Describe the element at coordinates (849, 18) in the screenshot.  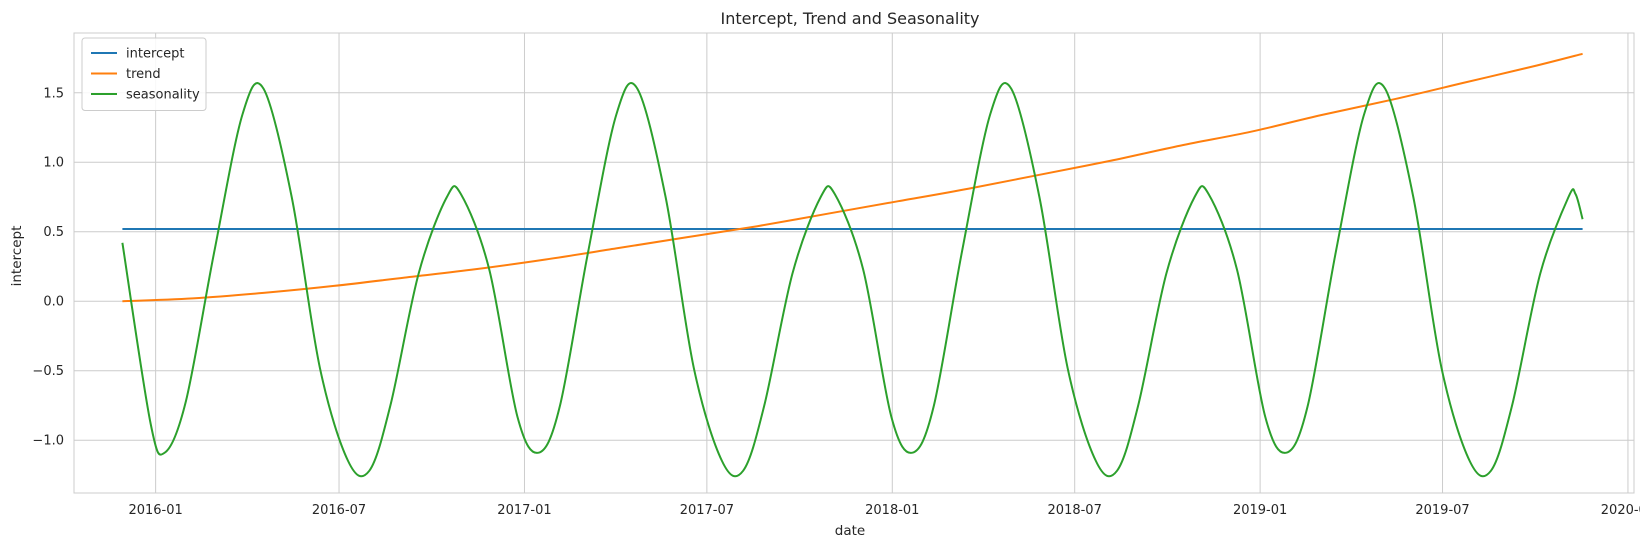
I see `chart-title: Intercept, Trend and Seasonality` at that location.